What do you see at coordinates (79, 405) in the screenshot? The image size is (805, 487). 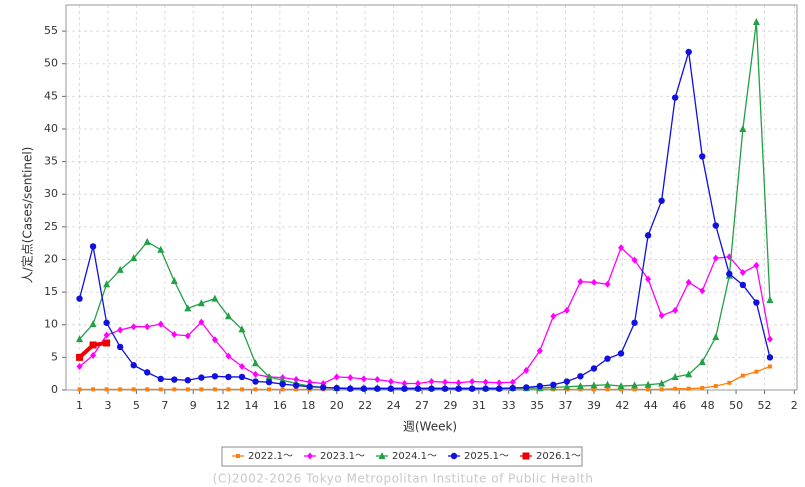 I see `x-tick-label: 1` at bounding box center [79, 405].